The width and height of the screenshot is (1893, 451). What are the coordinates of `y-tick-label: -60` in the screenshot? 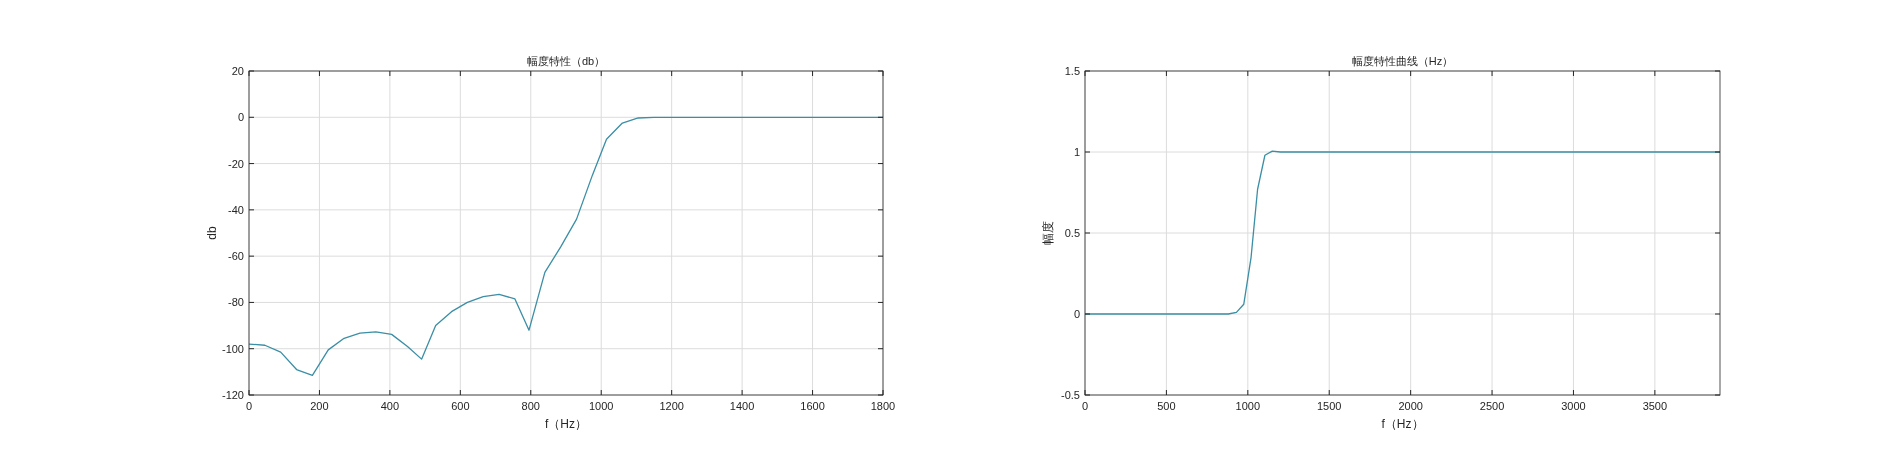 It's located at (236, 256).